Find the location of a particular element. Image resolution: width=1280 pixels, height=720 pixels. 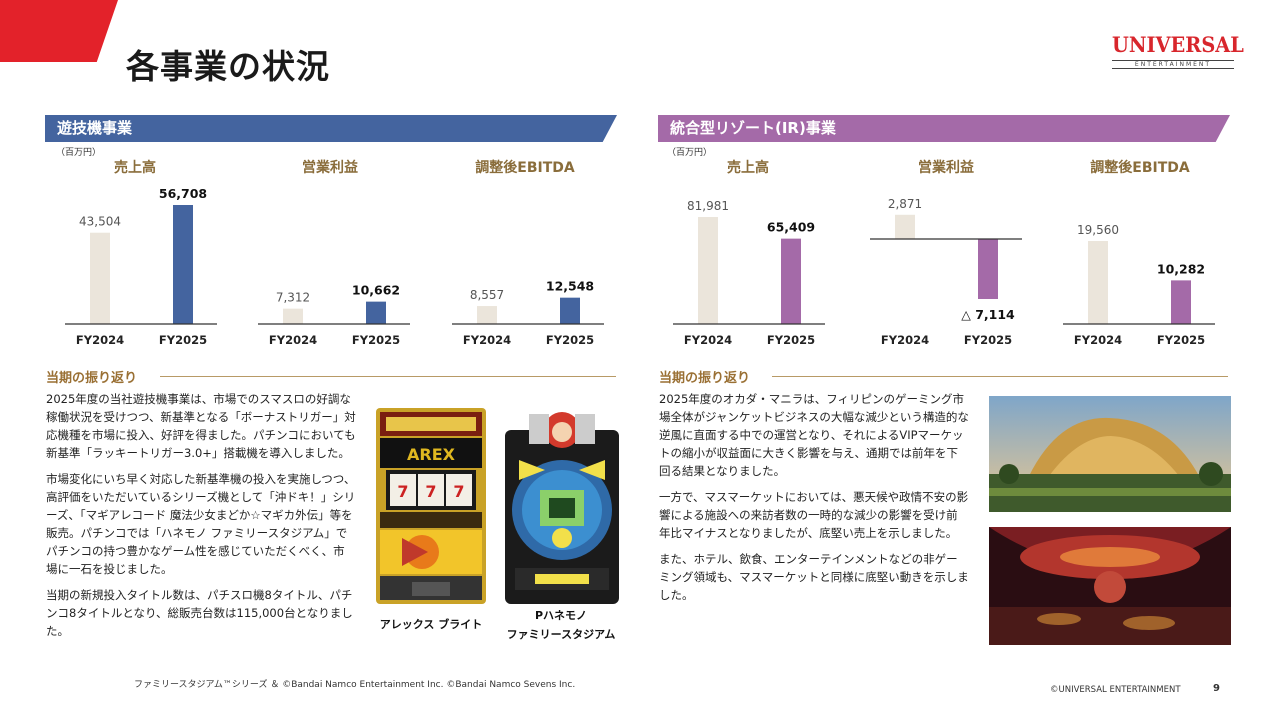

logo-subtext: ENTERTAINMENT is located at coordinates (1173, 64).